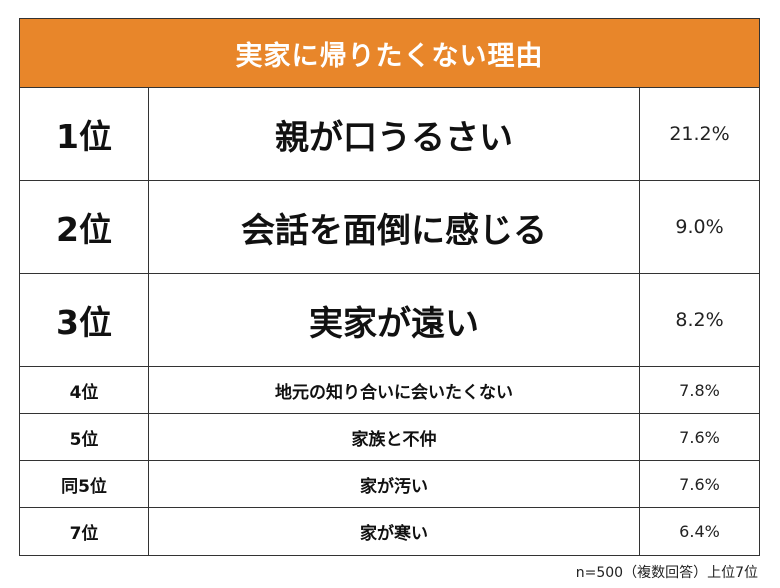  What do you see at coordinates (394, 320) in the screenshot?
I see `reason-cell: 実家が遠い` at bounding box center [394, 320].